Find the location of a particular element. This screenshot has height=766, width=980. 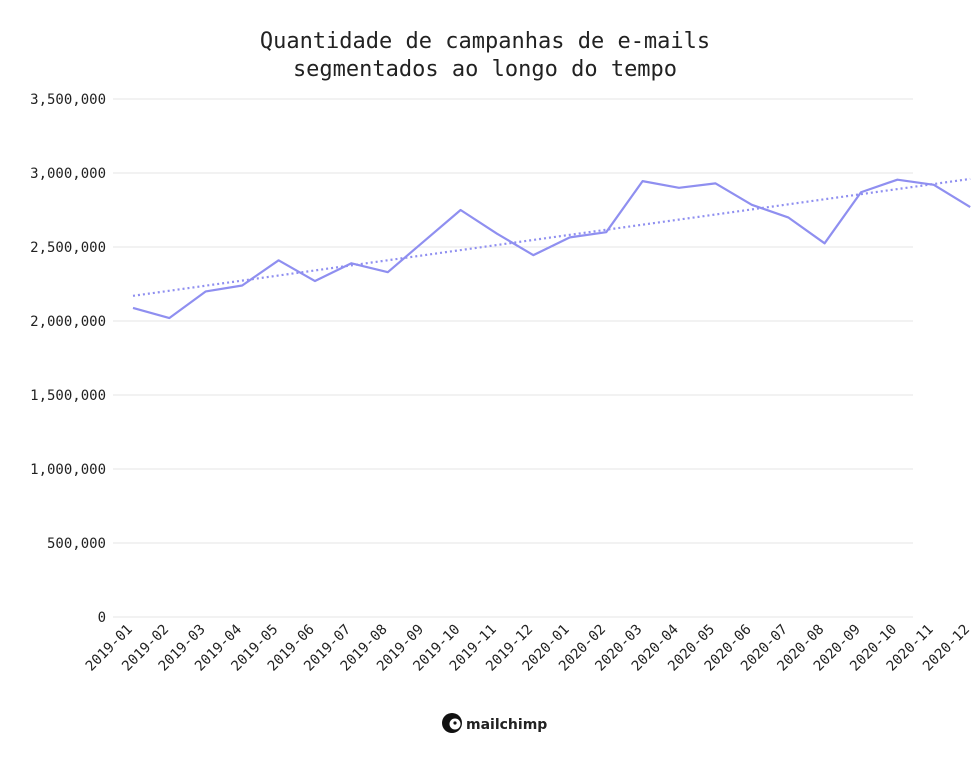

mailchimp-logo: mailchimp is located at coordinates (494, 723).